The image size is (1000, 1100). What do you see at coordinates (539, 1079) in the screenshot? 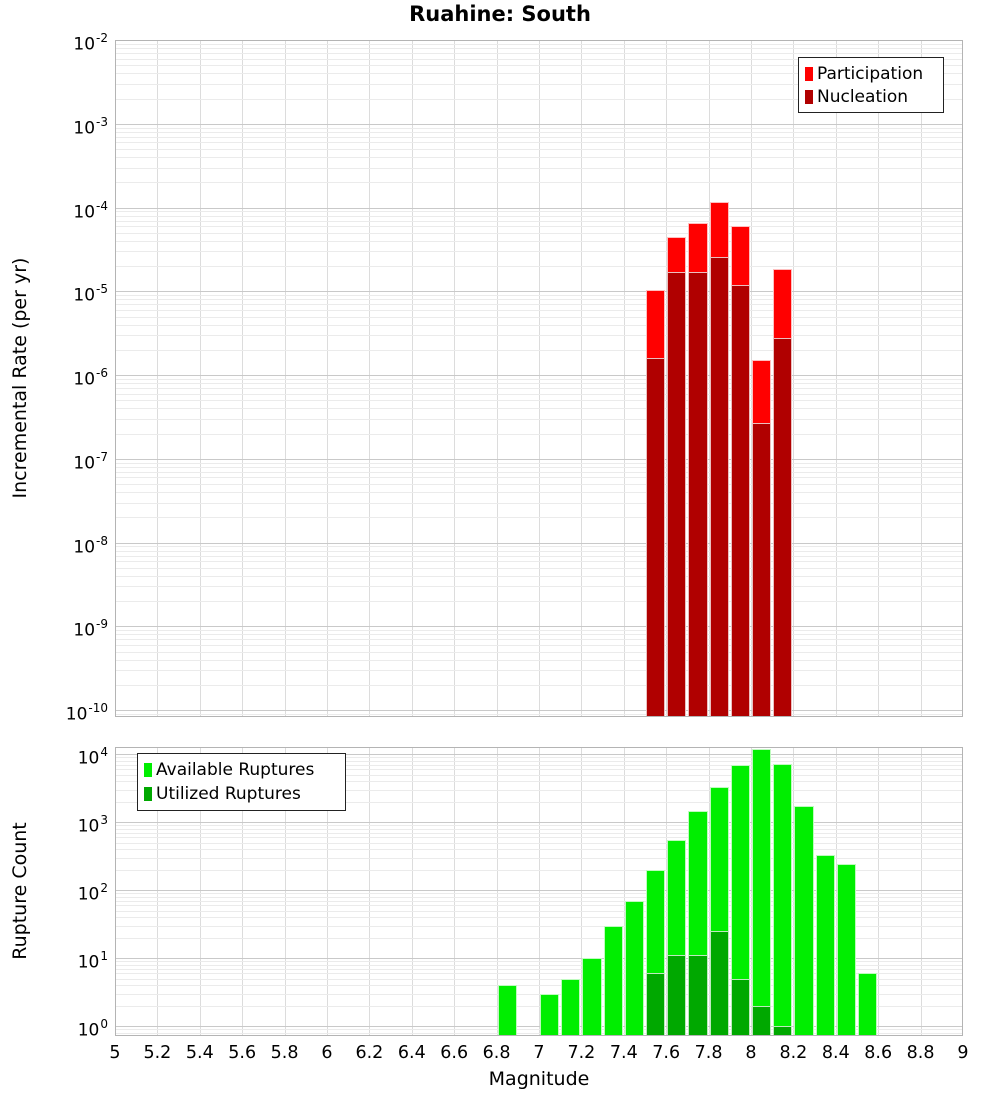
I see `x-axis-label: Magnitude` at bounding box center [539, 1079].